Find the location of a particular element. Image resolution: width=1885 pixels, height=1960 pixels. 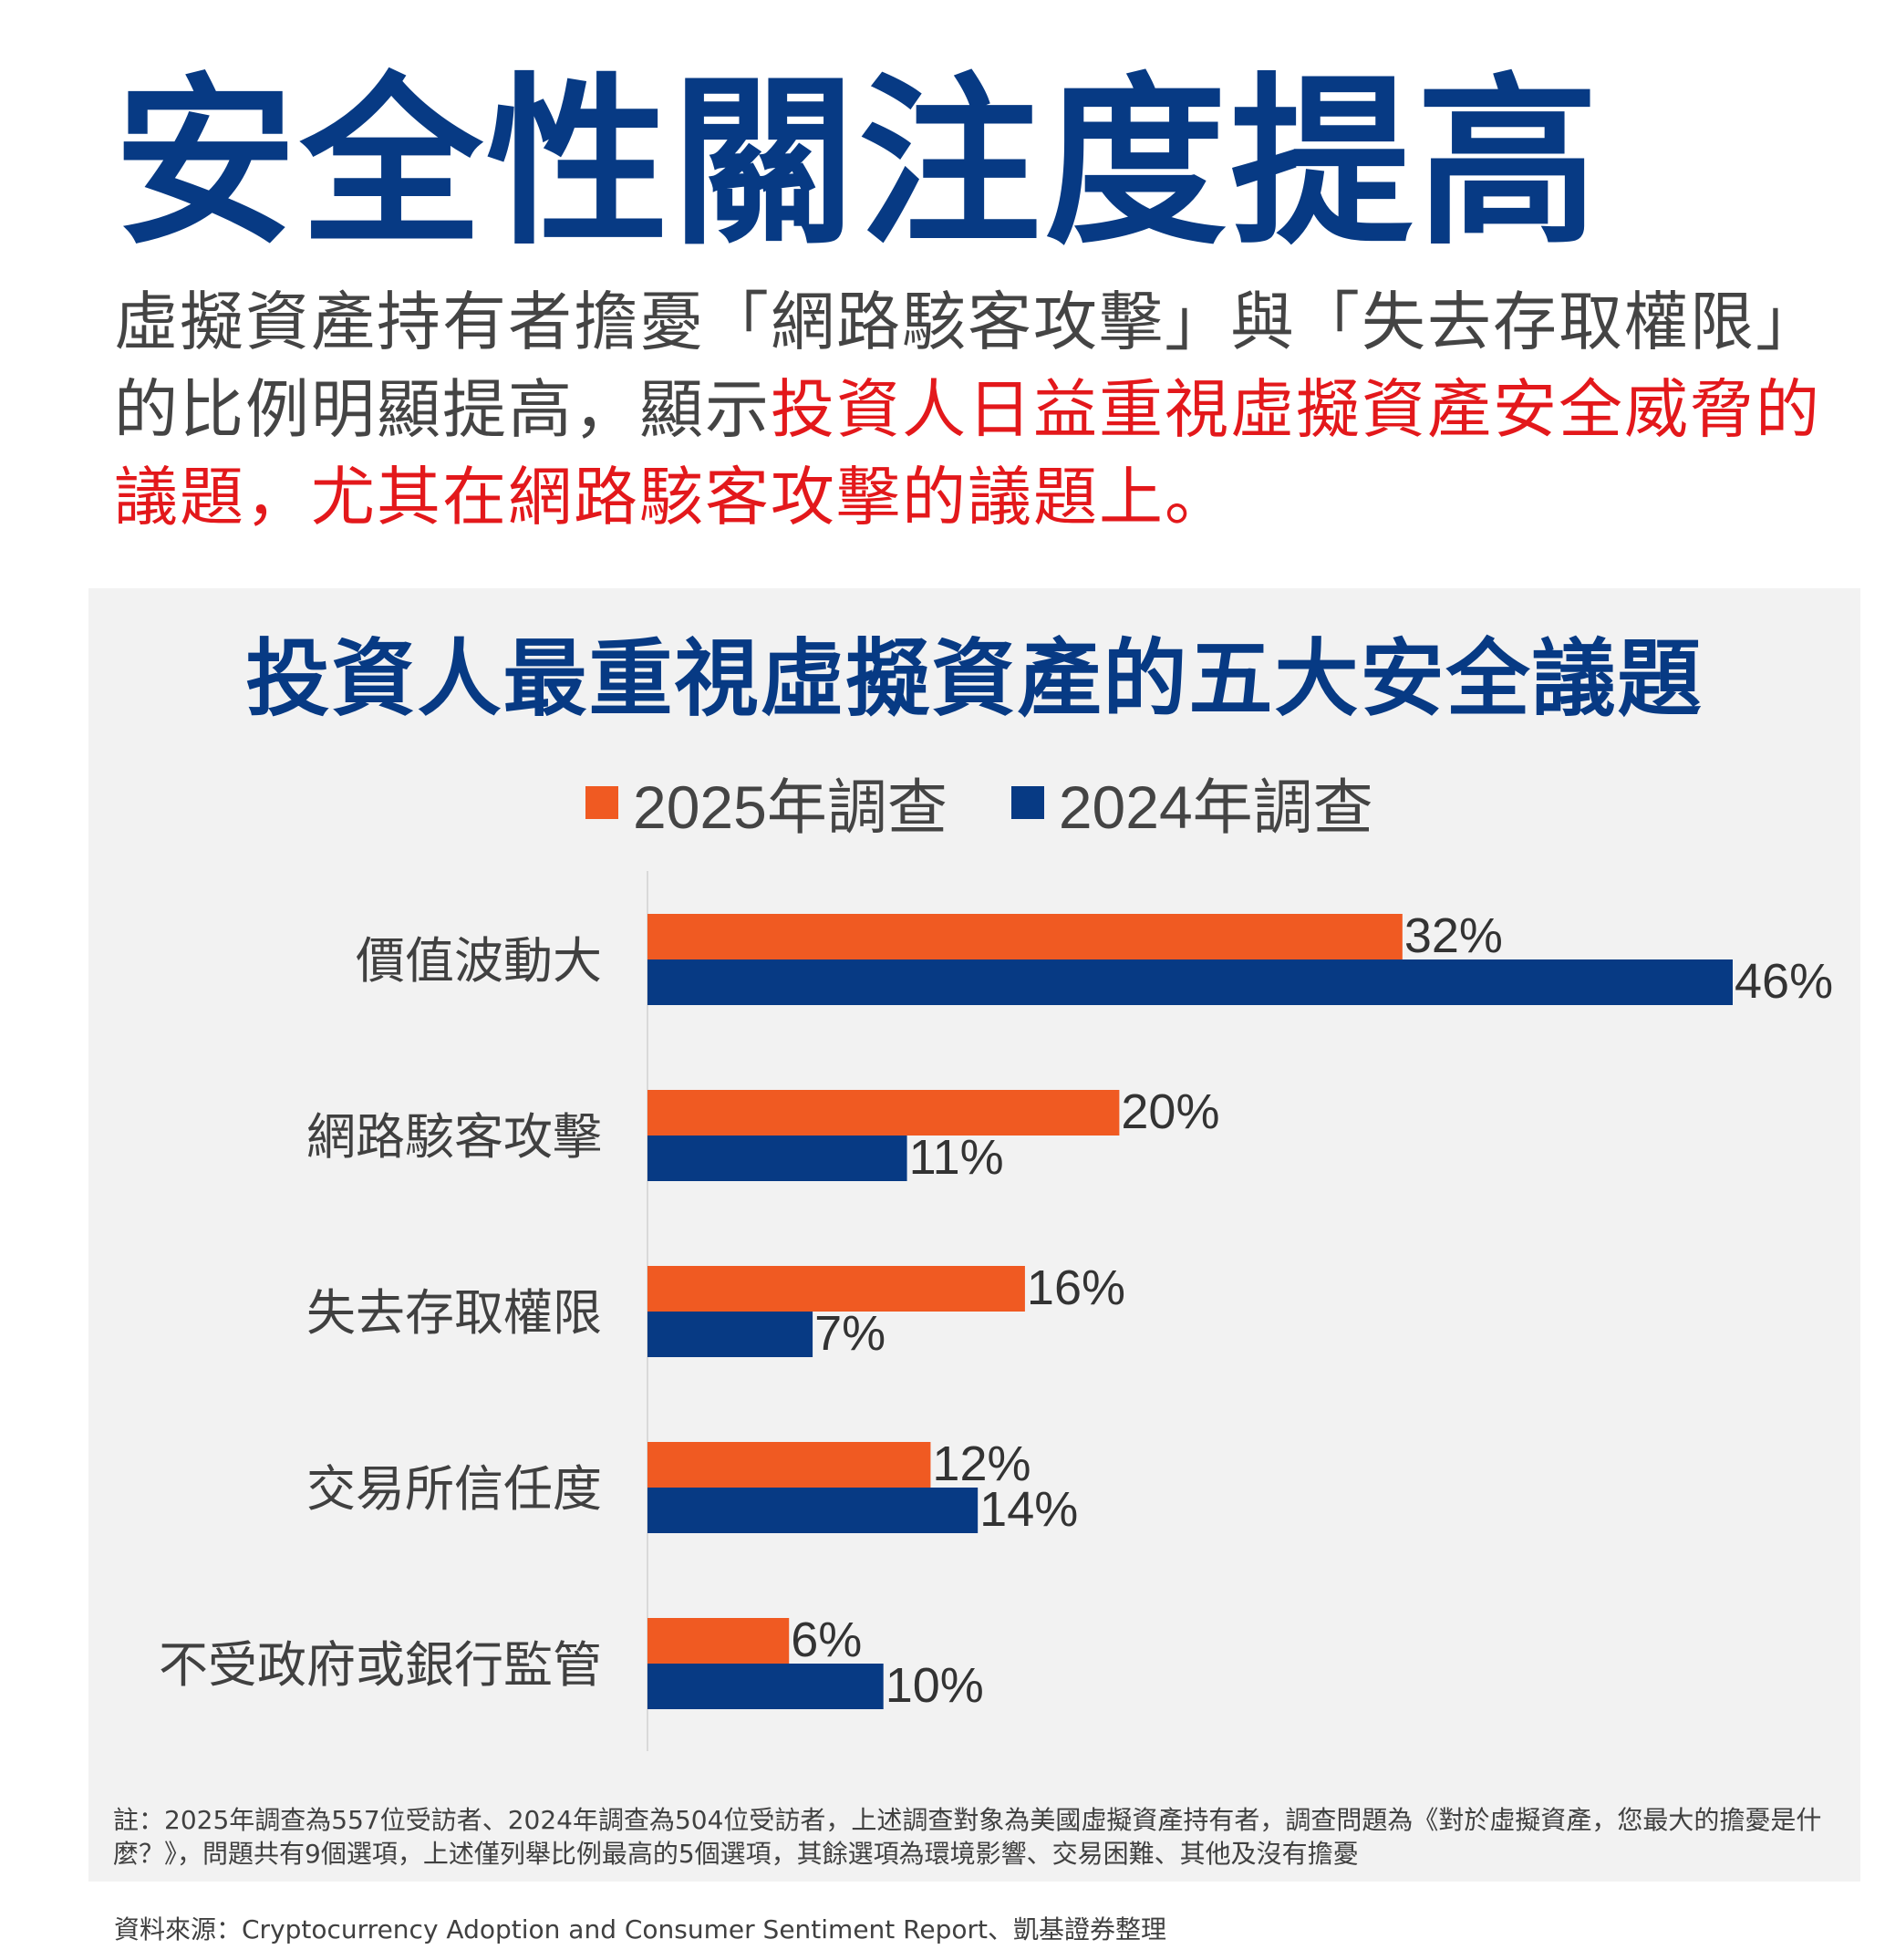

chart-title: 投資人最重視虛擬資產的五大安全議題 is located at coordinates (974, 679).